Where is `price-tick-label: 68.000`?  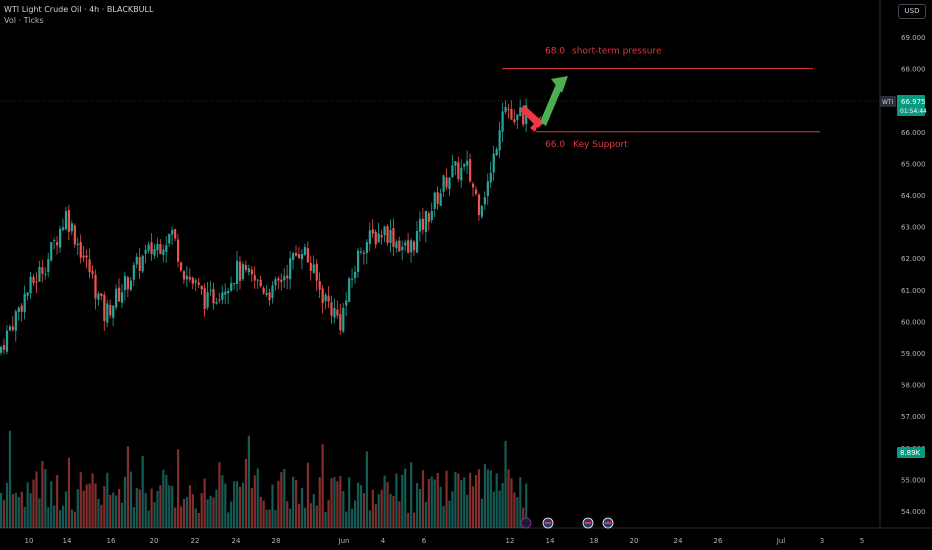
price-tick-label: 68.000 is located at coordinates (913, 70).